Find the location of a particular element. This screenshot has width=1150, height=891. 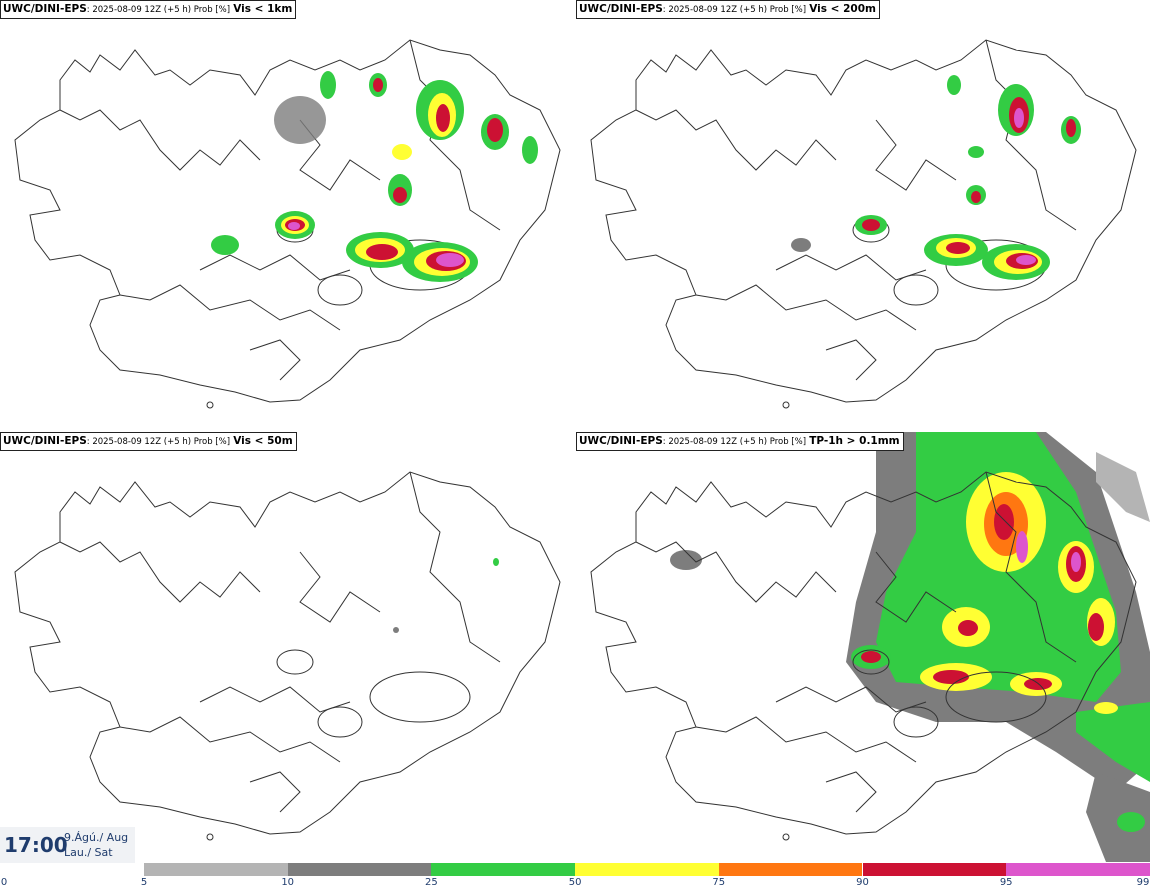

valid-weekday: Lau./ Sat is located at coordinates (88, 852).